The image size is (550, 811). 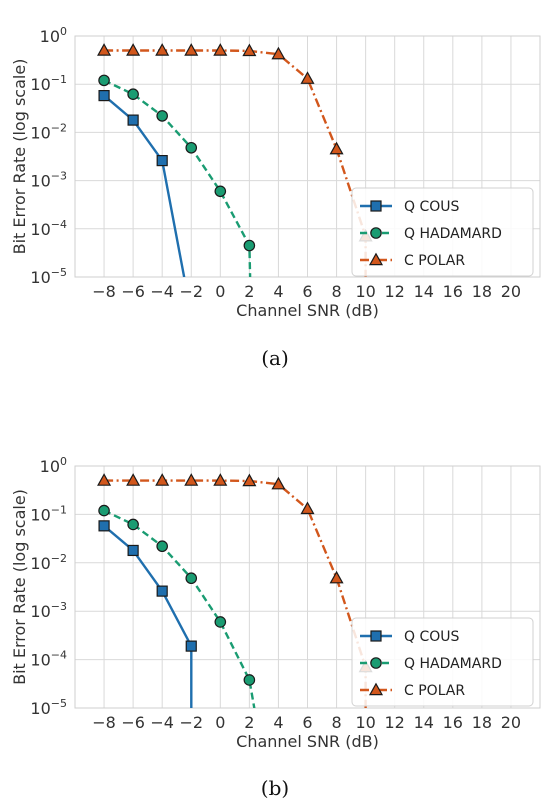 What do you see at coordinates (144, 185) in the screenshot?
I see `series-line-q-cous` at bounding box center [144, 185].